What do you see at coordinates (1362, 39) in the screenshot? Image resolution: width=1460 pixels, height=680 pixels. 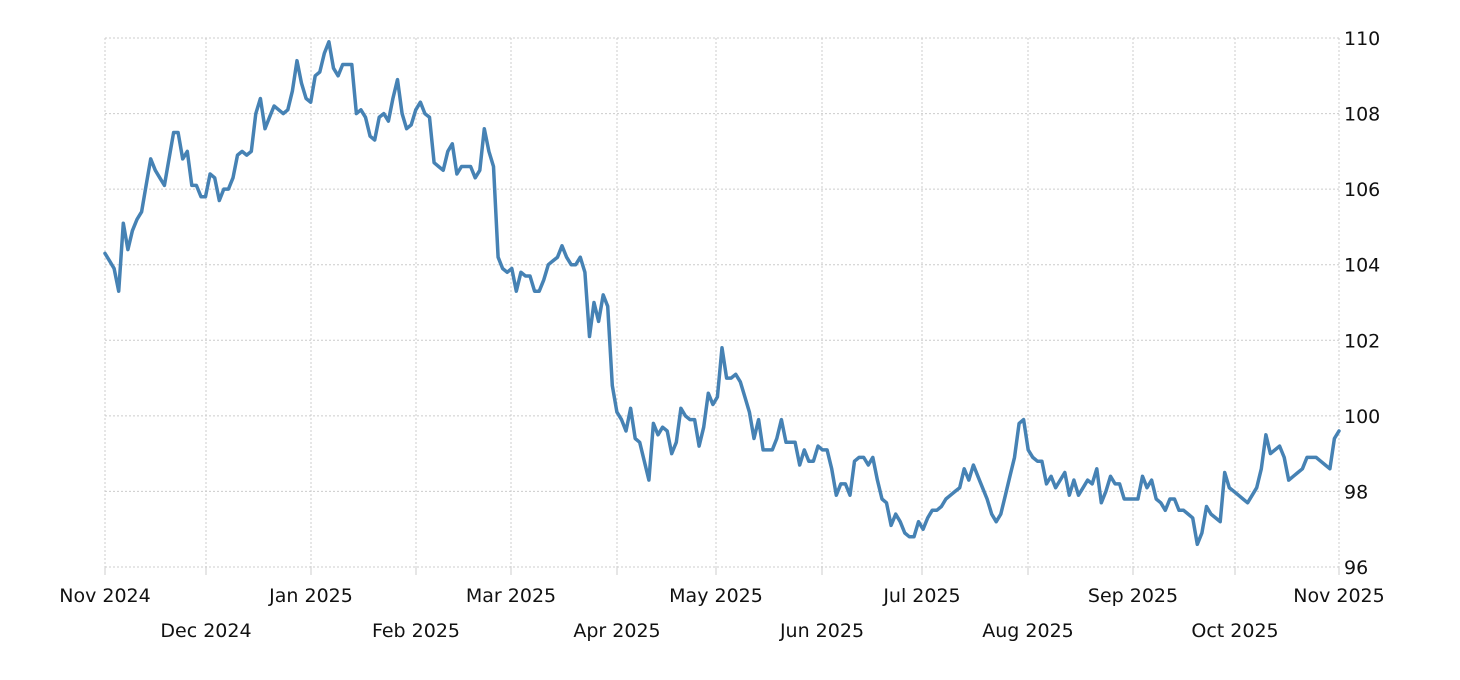 I see `y-tick-label: 110` at bounding box center [1362, 39].